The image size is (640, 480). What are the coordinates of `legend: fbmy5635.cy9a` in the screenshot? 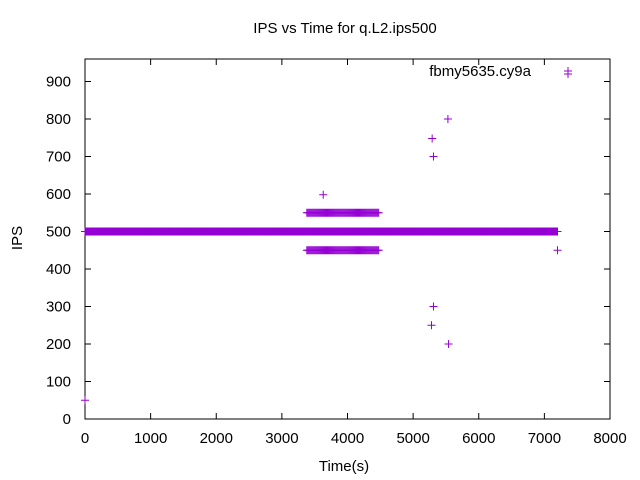 It's located at (500, 71).